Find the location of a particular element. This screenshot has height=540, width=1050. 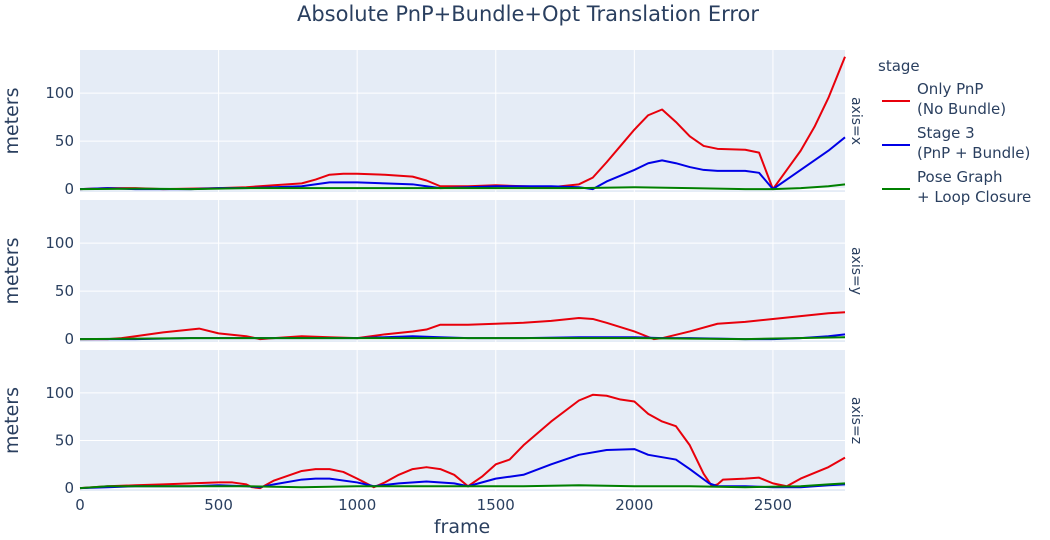

legend-label: Pose Graph is located at coordinates (960, 177).